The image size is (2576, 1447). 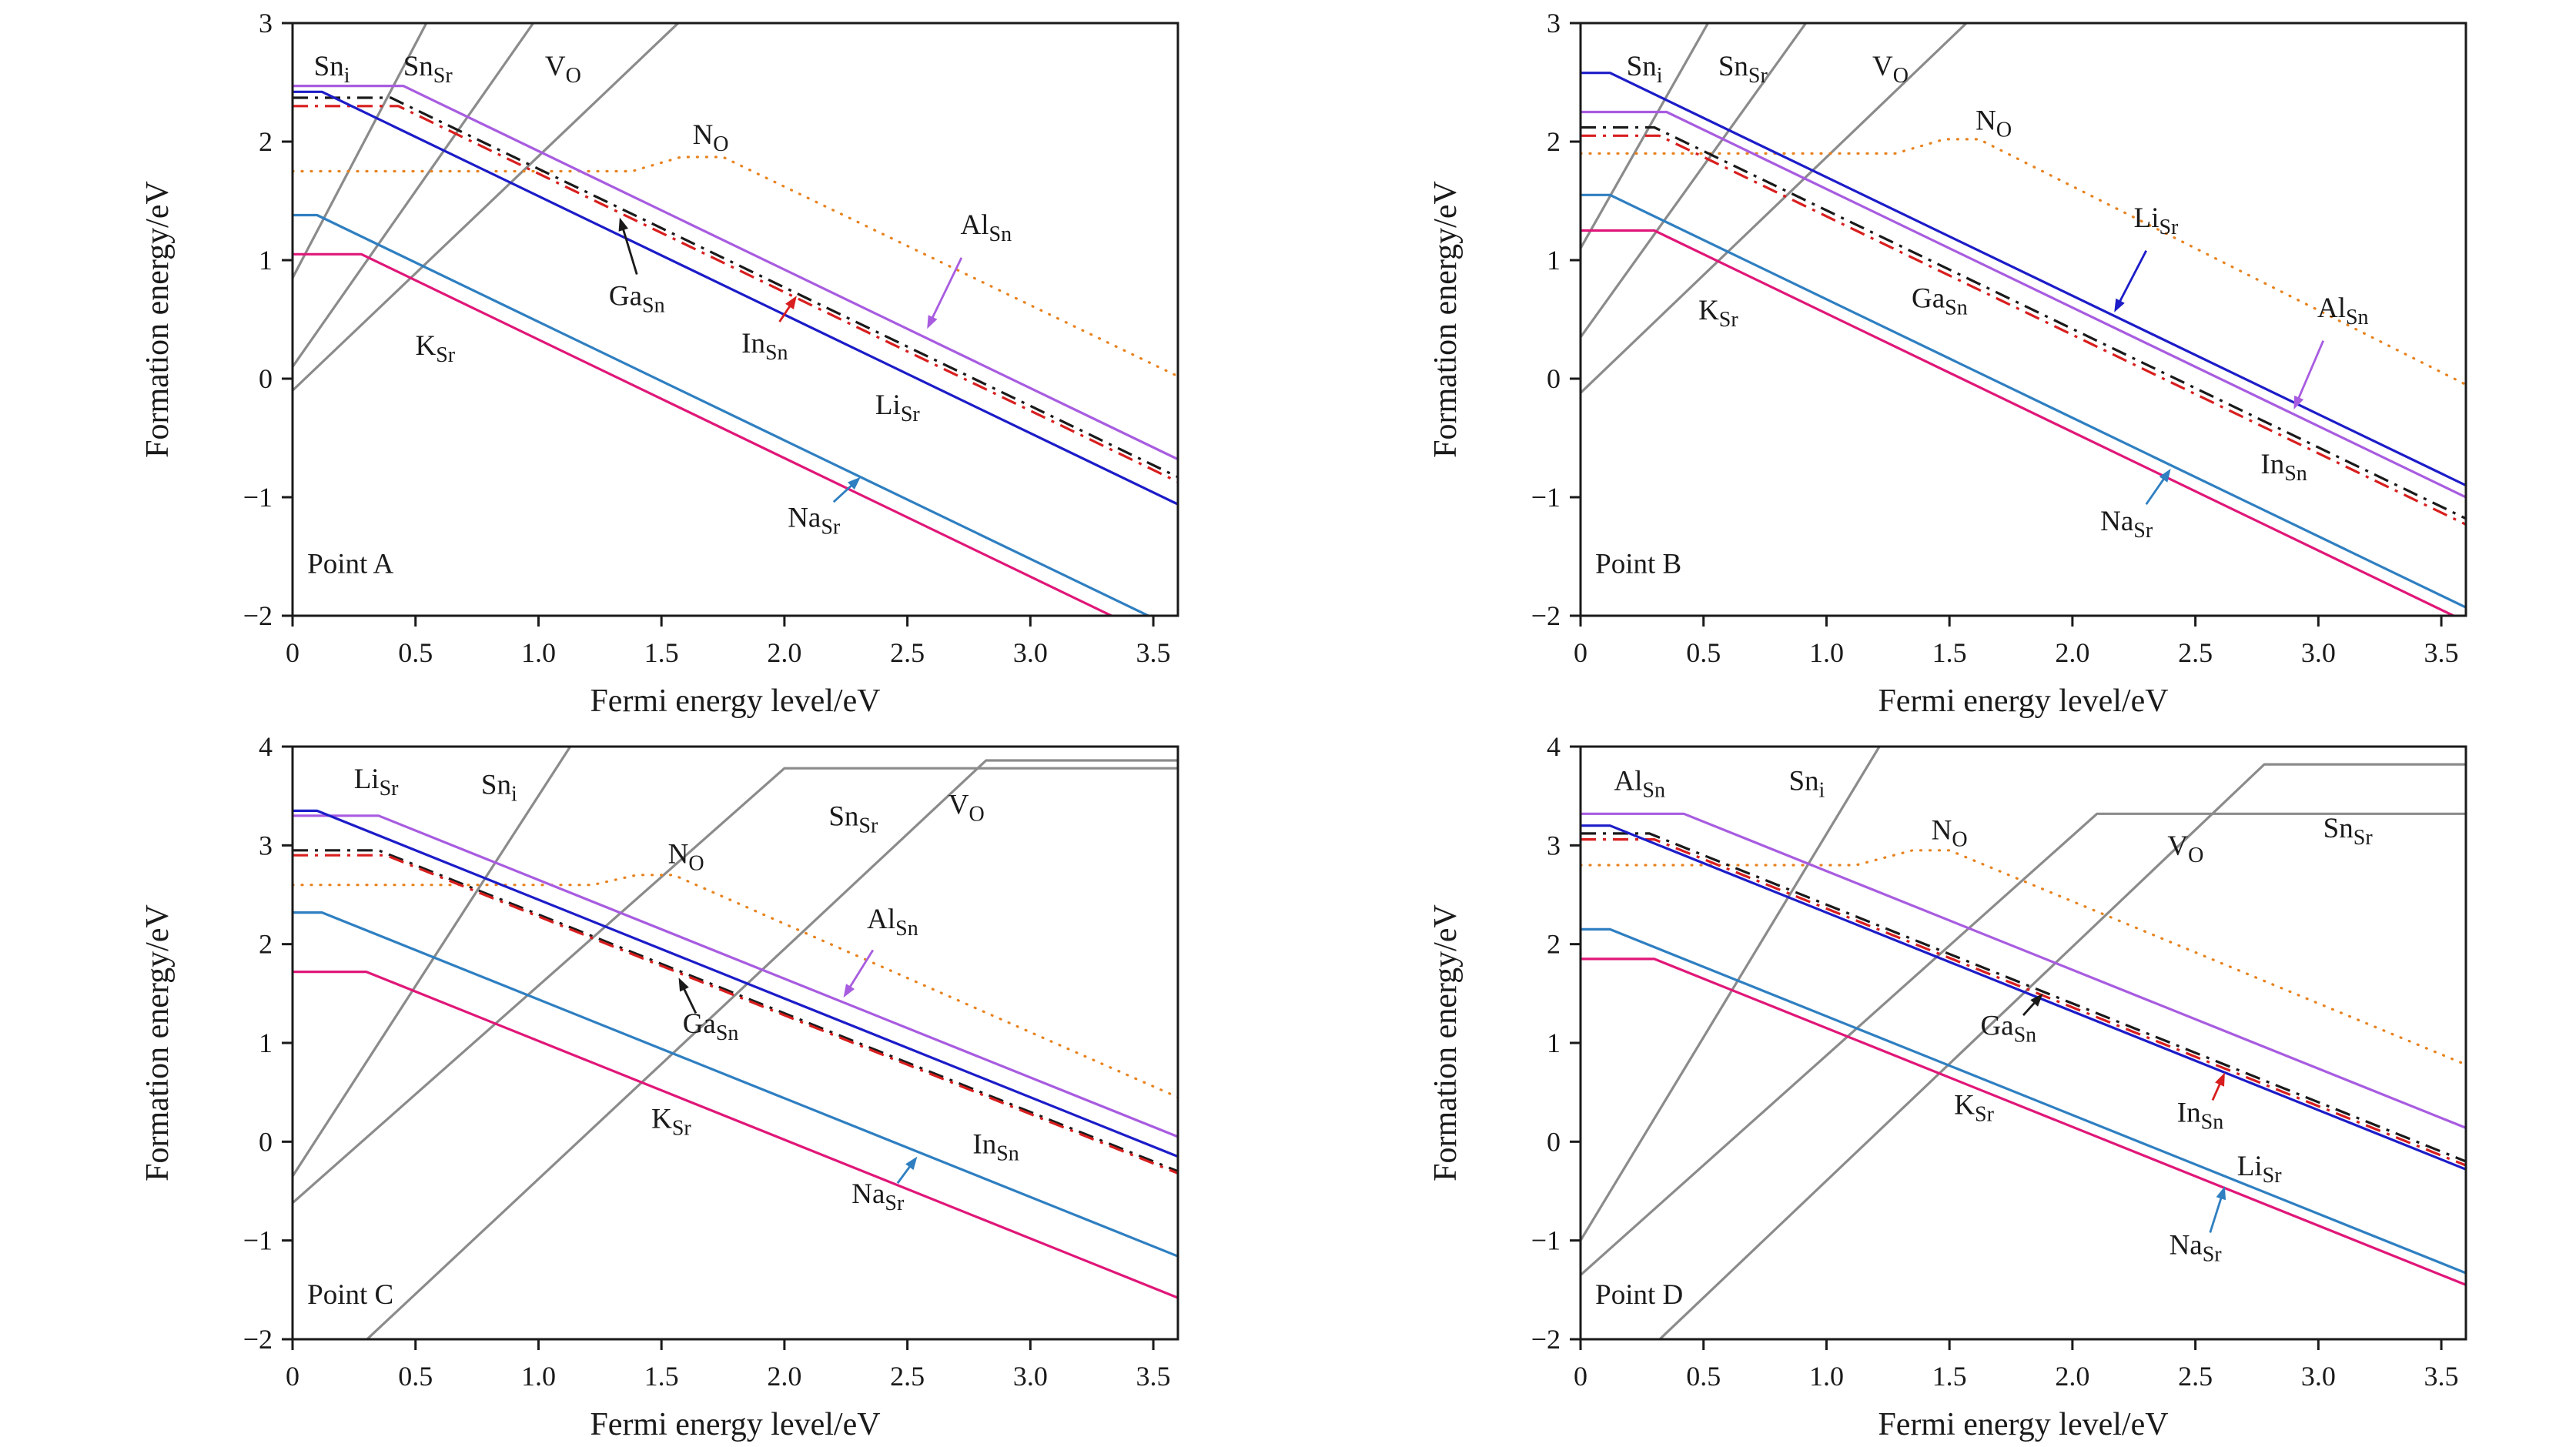 I want to click on svg-text: 4, so click(x=1554, y=746).